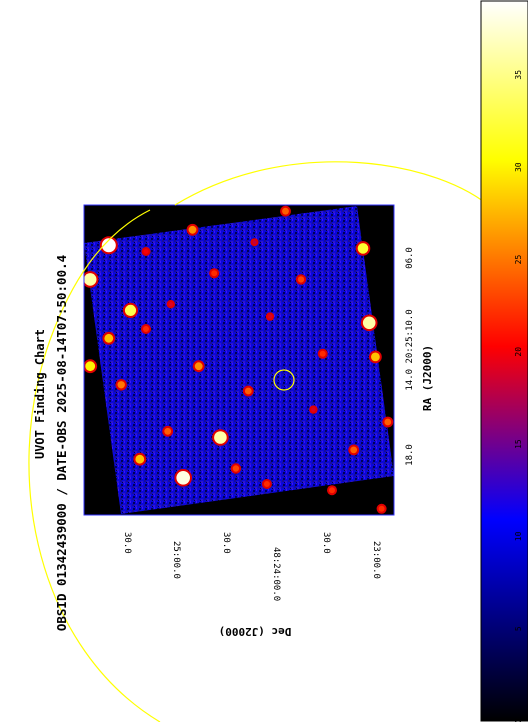 The image size is (528, 722). I want to click on colorbar-tick-label: 35, so click(518, 75).